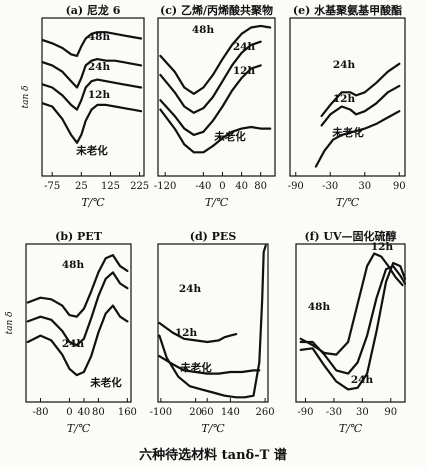 This screenshot has height=468, width=426. I want to click on x-tick-label: 160, so click(127, 412).